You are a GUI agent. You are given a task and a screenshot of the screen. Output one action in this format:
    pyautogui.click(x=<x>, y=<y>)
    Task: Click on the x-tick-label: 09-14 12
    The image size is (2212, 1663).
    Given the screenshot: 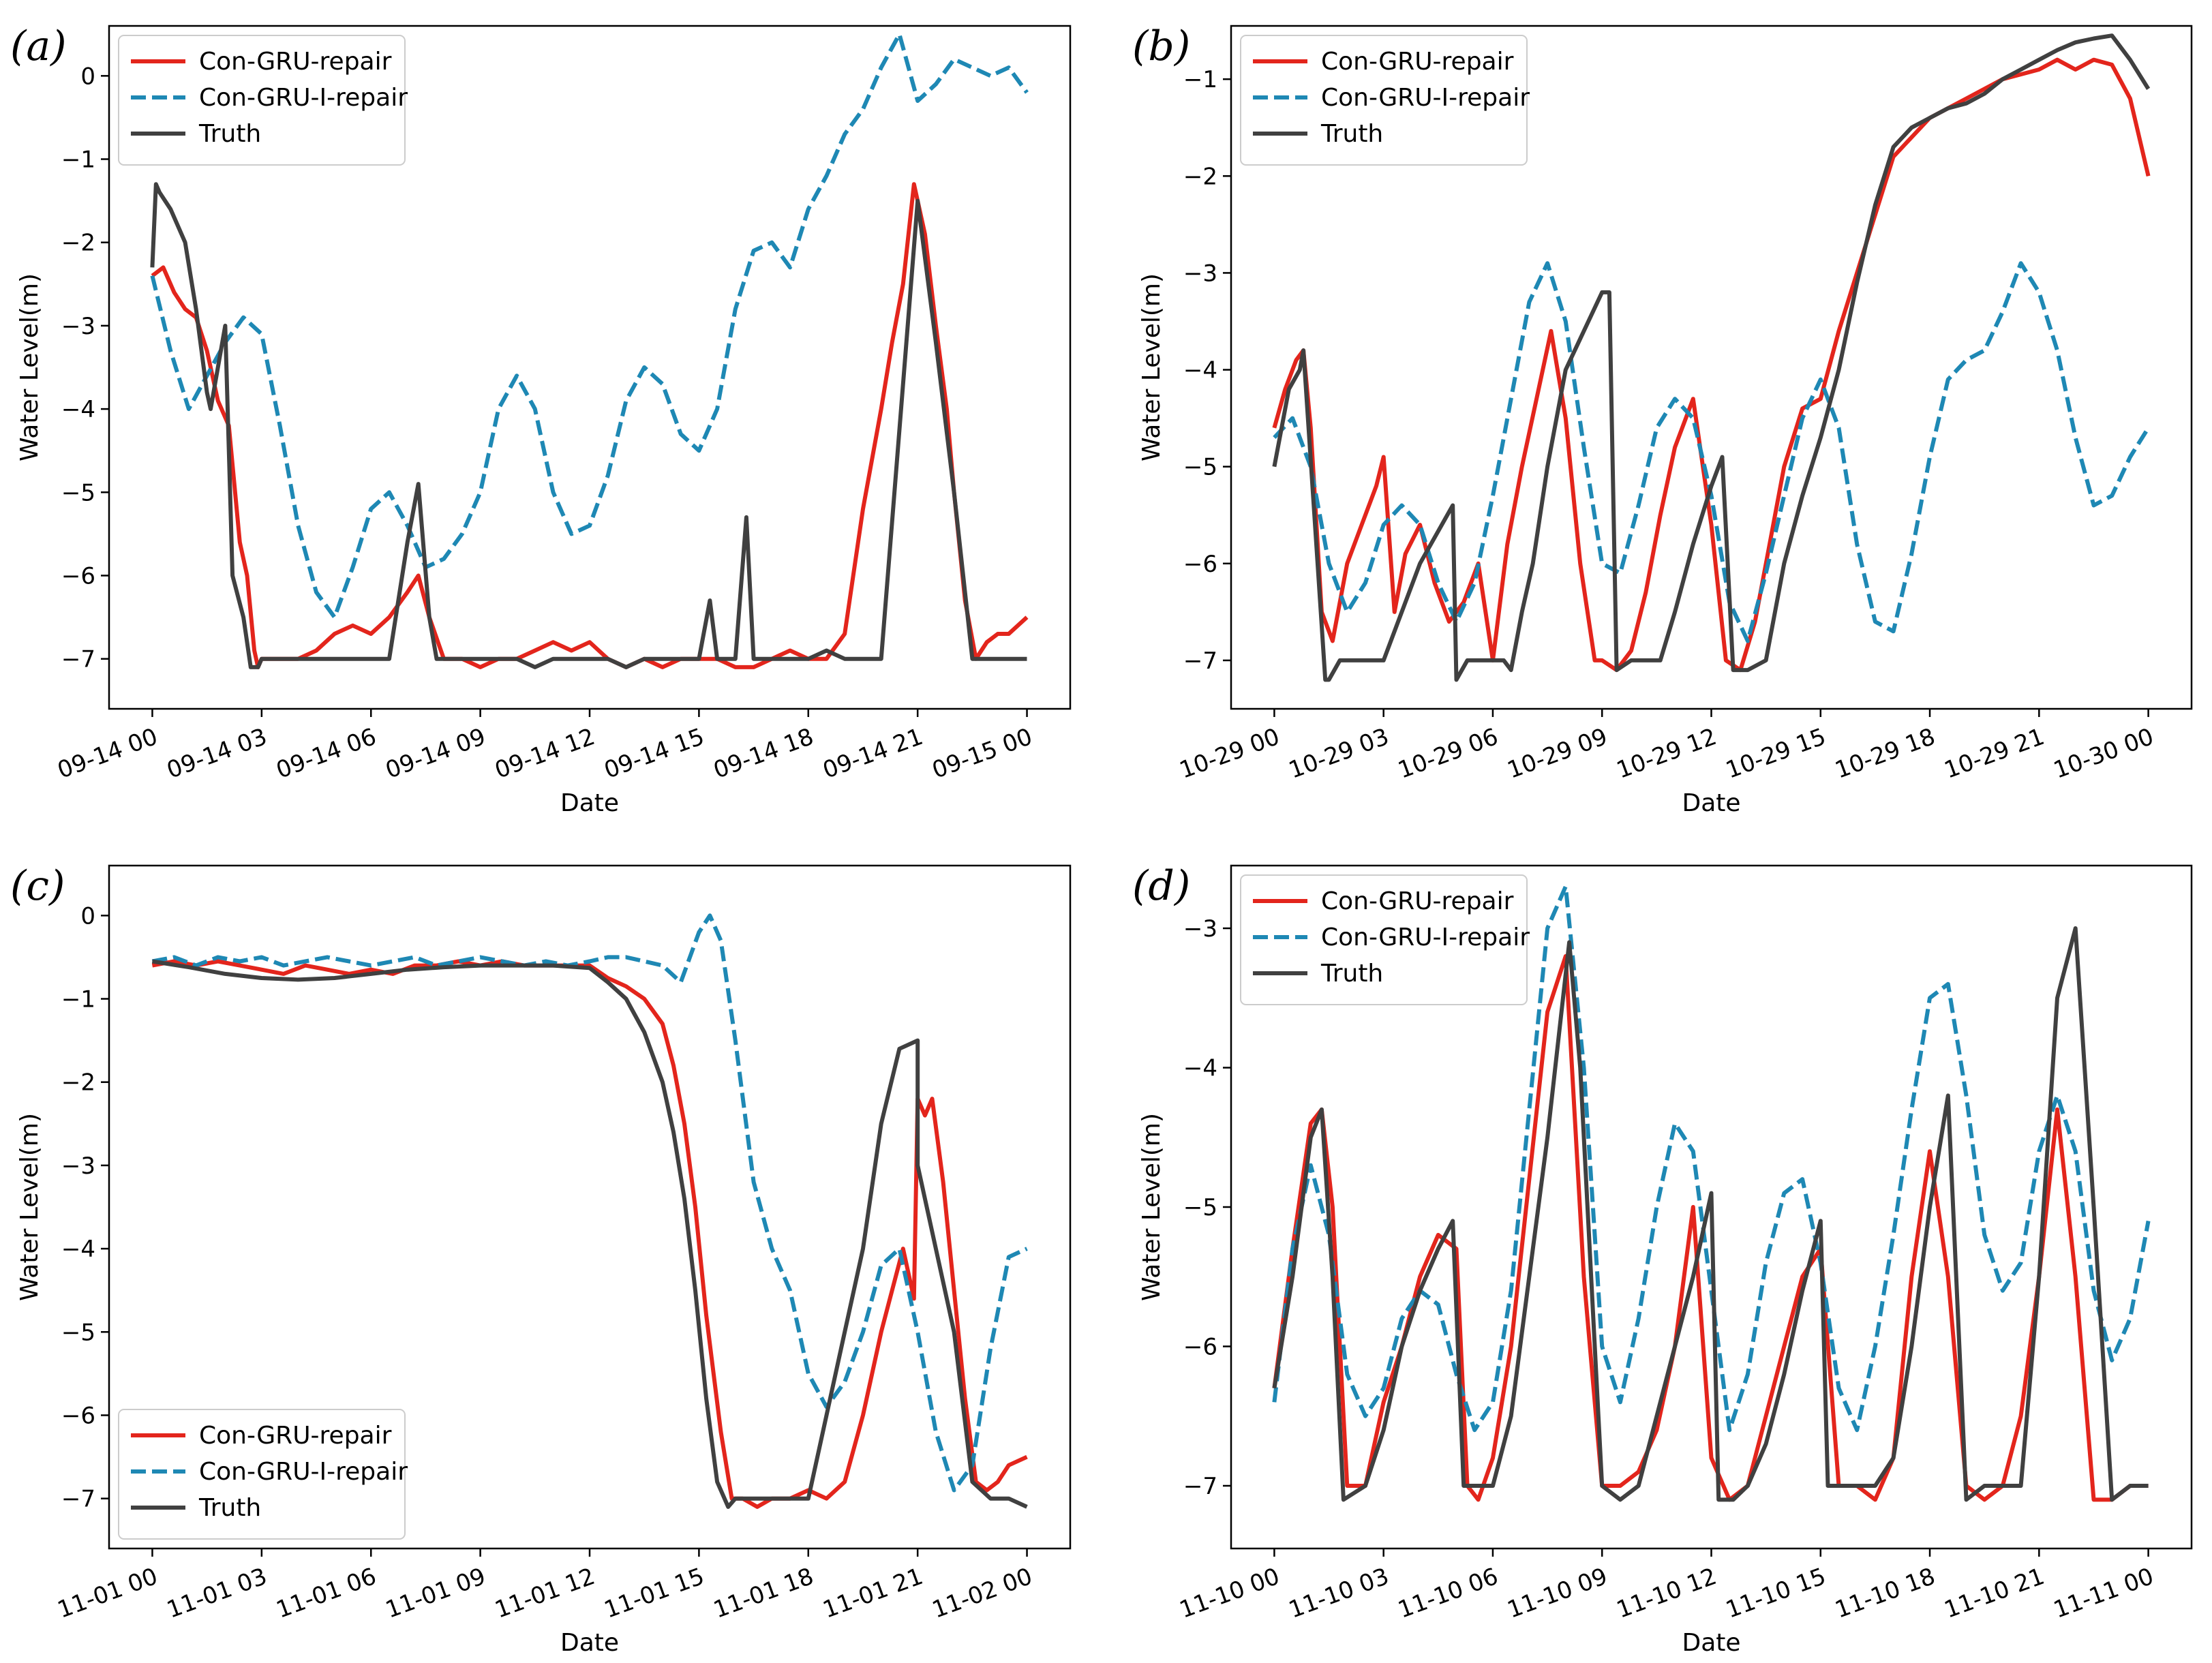 What is the action you would take?
    pyautogui.click(x=545, y=753)
    